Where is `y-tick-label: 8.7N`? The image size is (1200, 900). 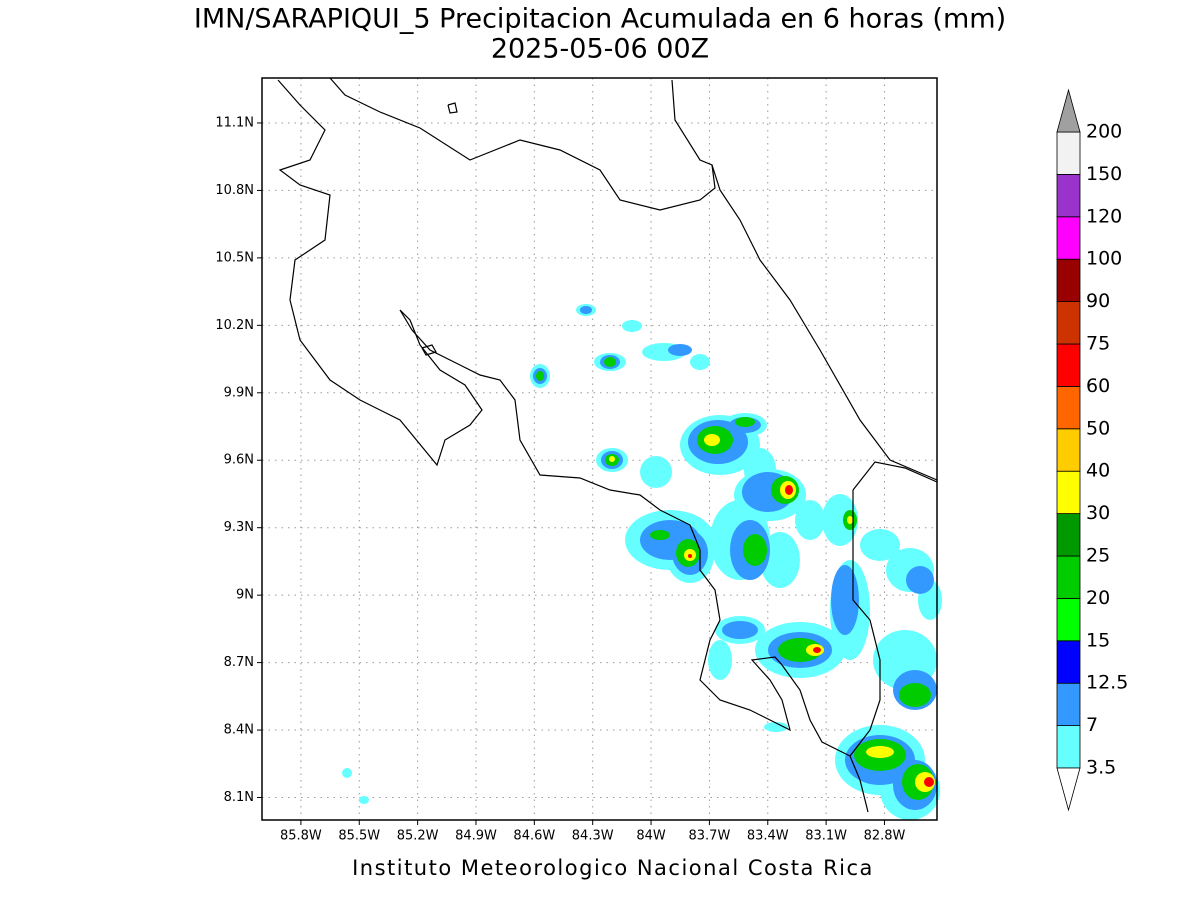 y-tick-label: 8.7N is located at coordinates (239, 662).